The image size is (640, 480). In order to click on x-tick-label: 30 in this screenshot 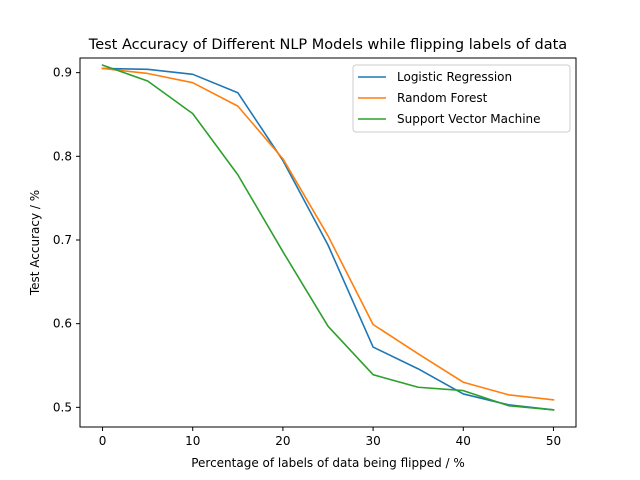, I will do `click(372, 441)`.